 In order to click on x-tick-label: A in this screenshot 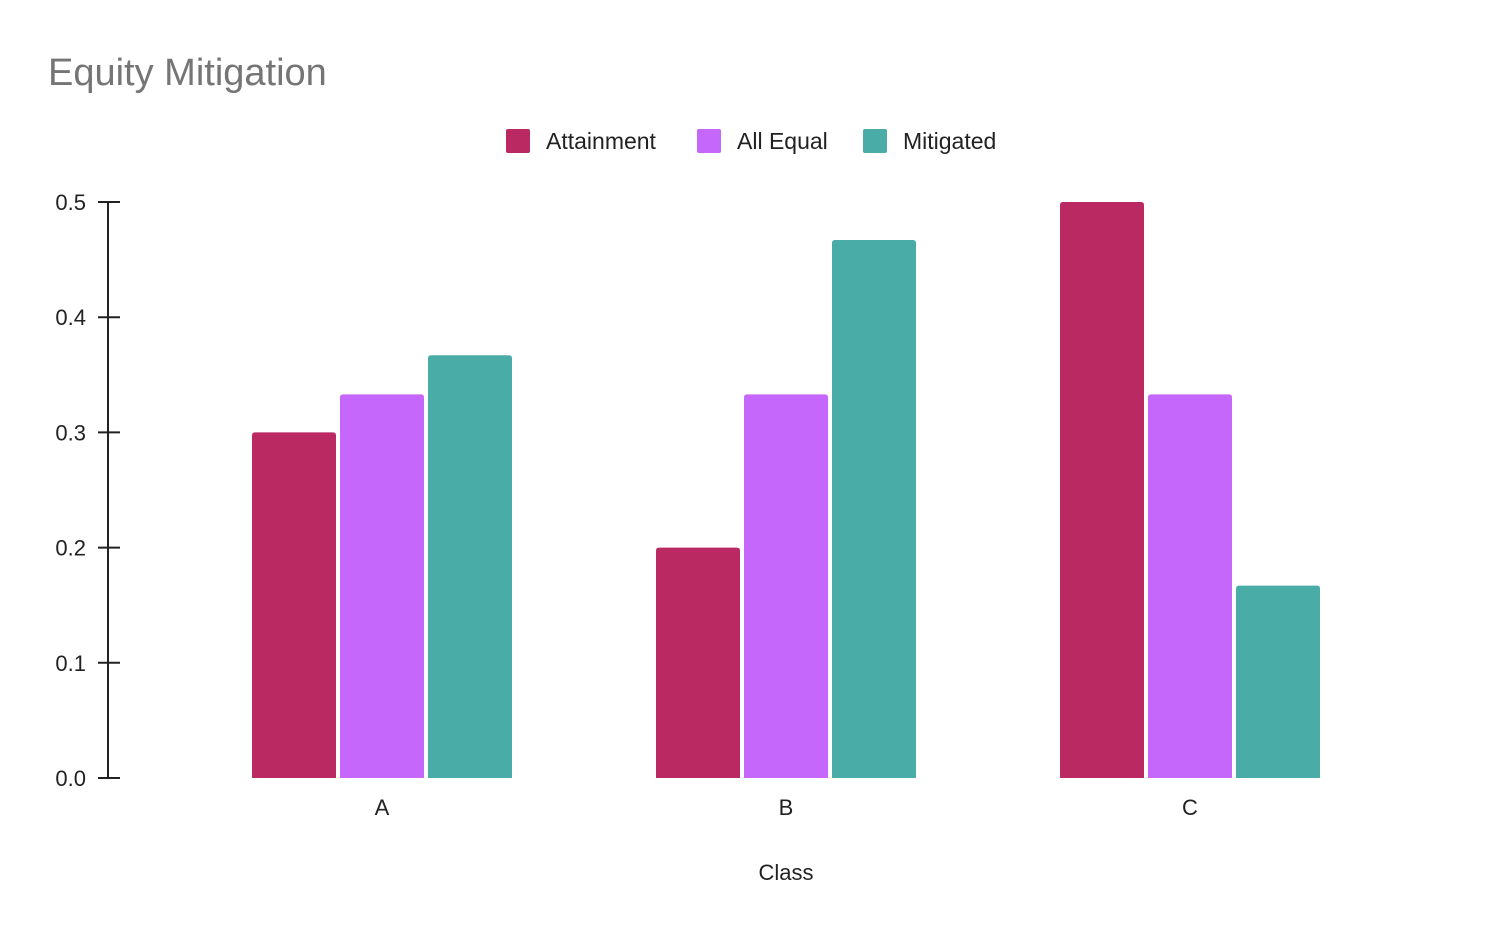, I will do `click(382, 807)`.